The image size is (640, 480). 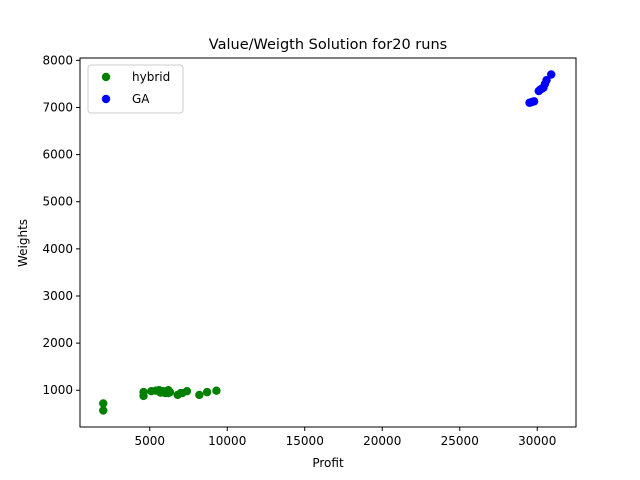 What do you see at coordinates (57, 60) in the screenshot?
I see `y-tick-label: 8000` at bounding box center [57, 60].